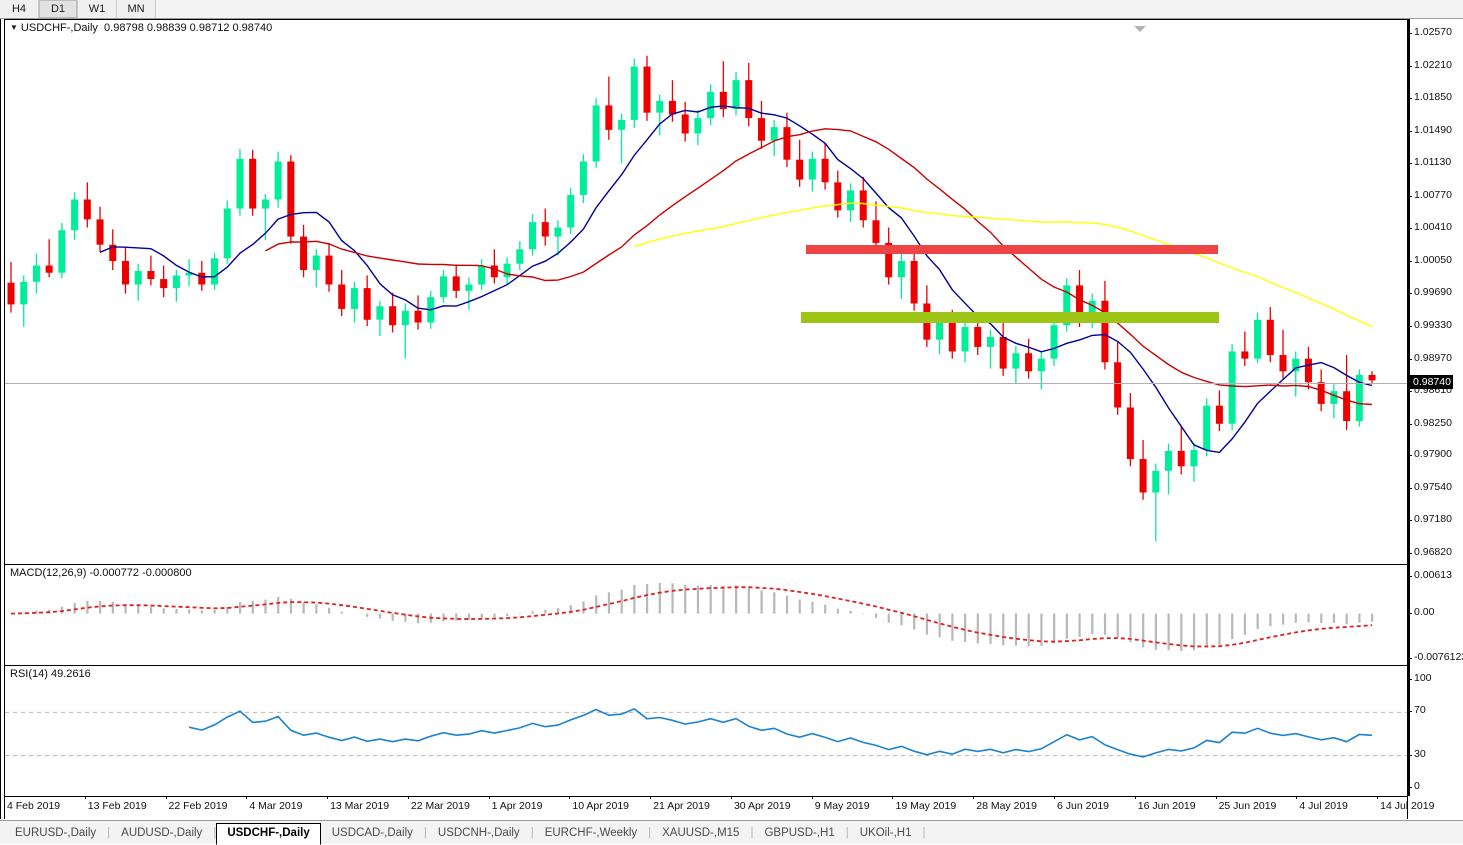  What do you see at coordinates (97, 9) in the screenshot?
I see `timeframe-button-w1: W1` at bounding box center [97, 9].